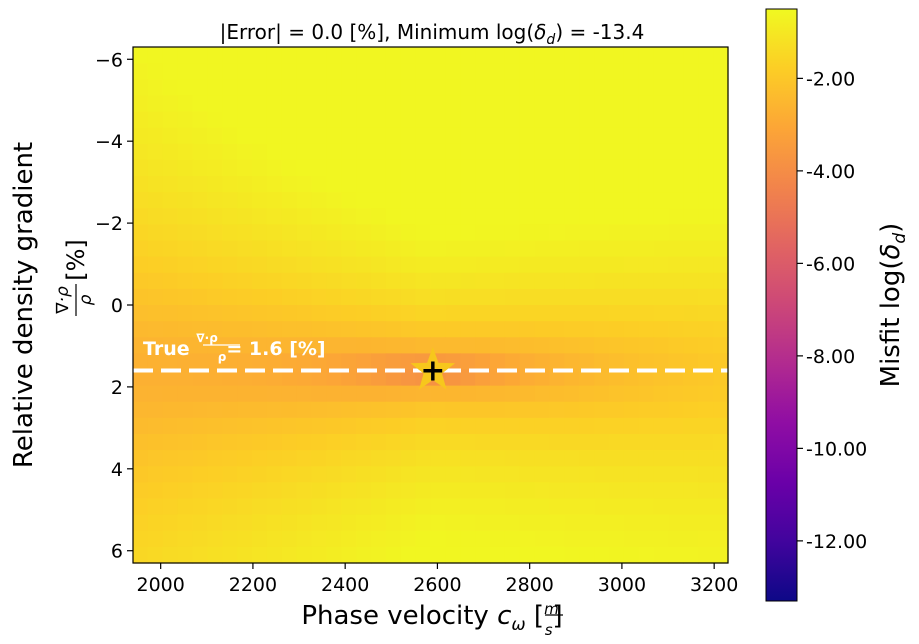 The width and height of the screenshot is (919, 644). I want to click on colorbar-tick-label: -6.00, so click(830, 264).